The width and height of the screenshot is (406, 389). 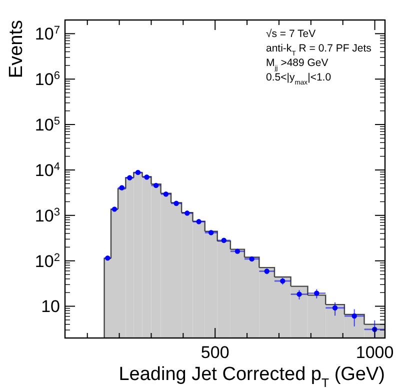 I want to click on annotation: M$_{jj}$ >489 GeV, so click(x=297, y=64).